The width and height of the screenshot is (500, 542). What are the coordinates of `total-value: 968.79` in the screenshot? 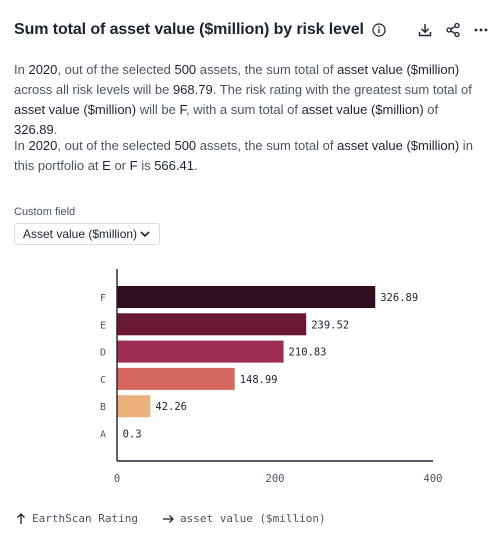 It's located at (192, 89).